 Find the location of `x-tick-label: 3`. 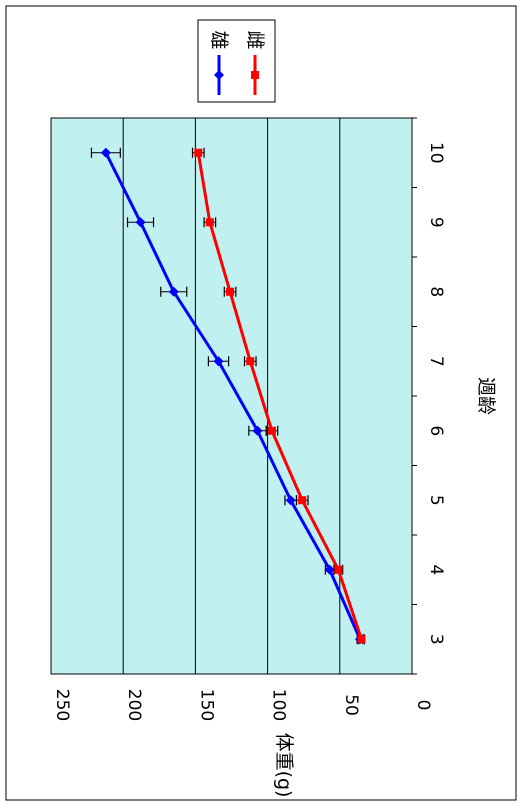

x-tick-label: 3 is located at coordinates (436, 639).